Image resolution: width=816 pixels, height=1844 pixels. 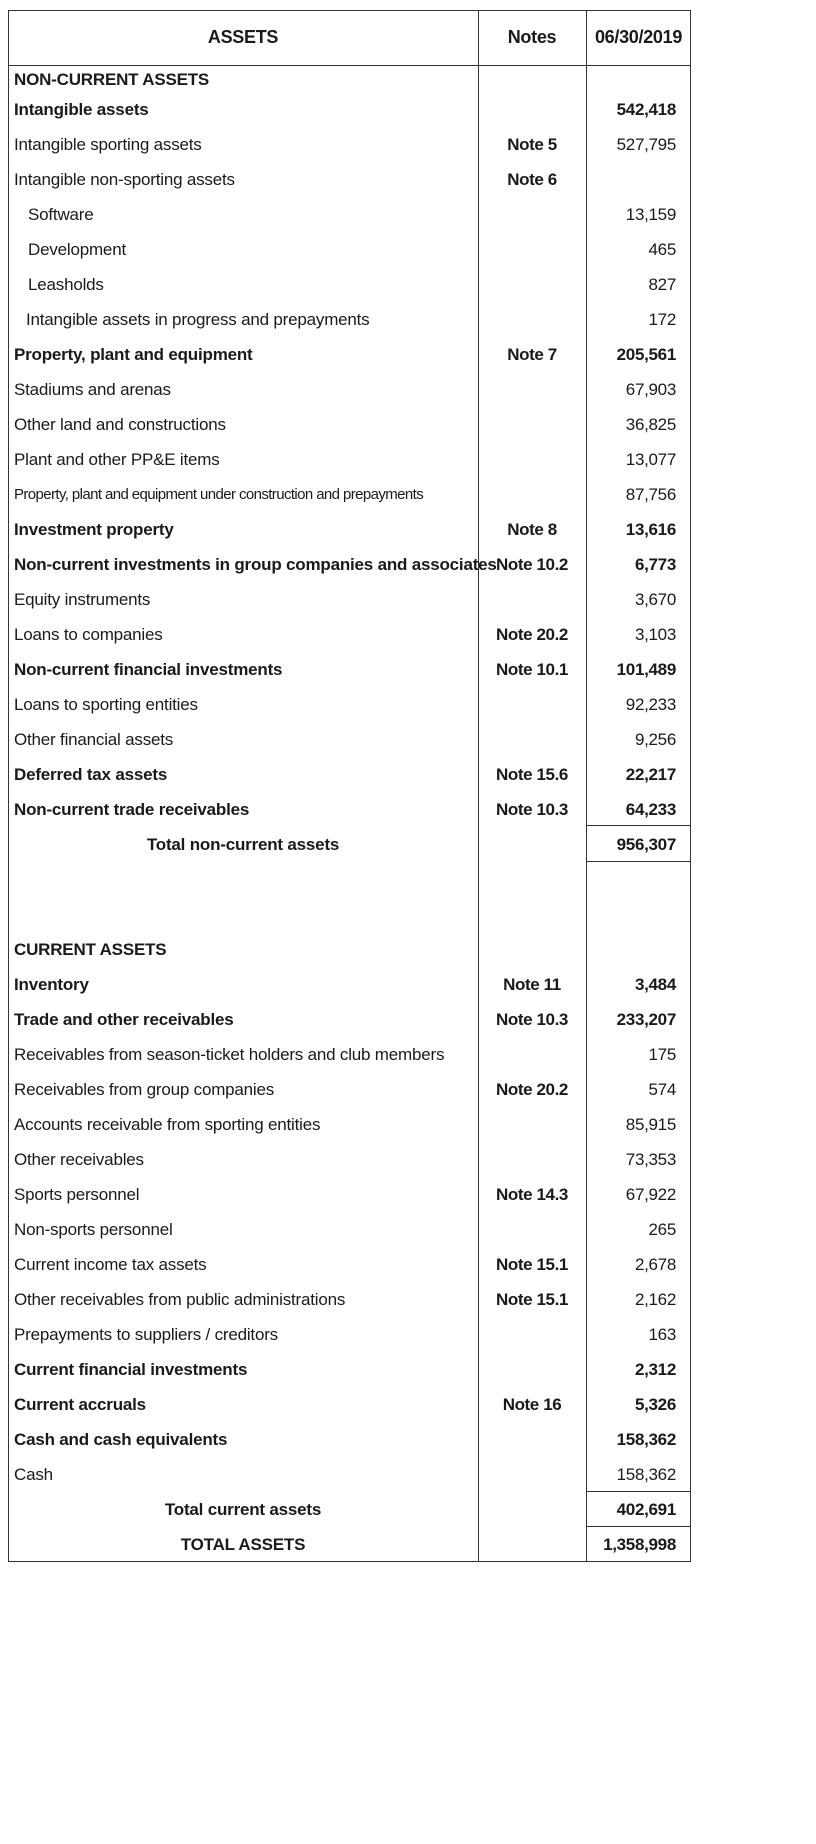 I want to click on row-value: 9,256, so click(x=655, y=739).